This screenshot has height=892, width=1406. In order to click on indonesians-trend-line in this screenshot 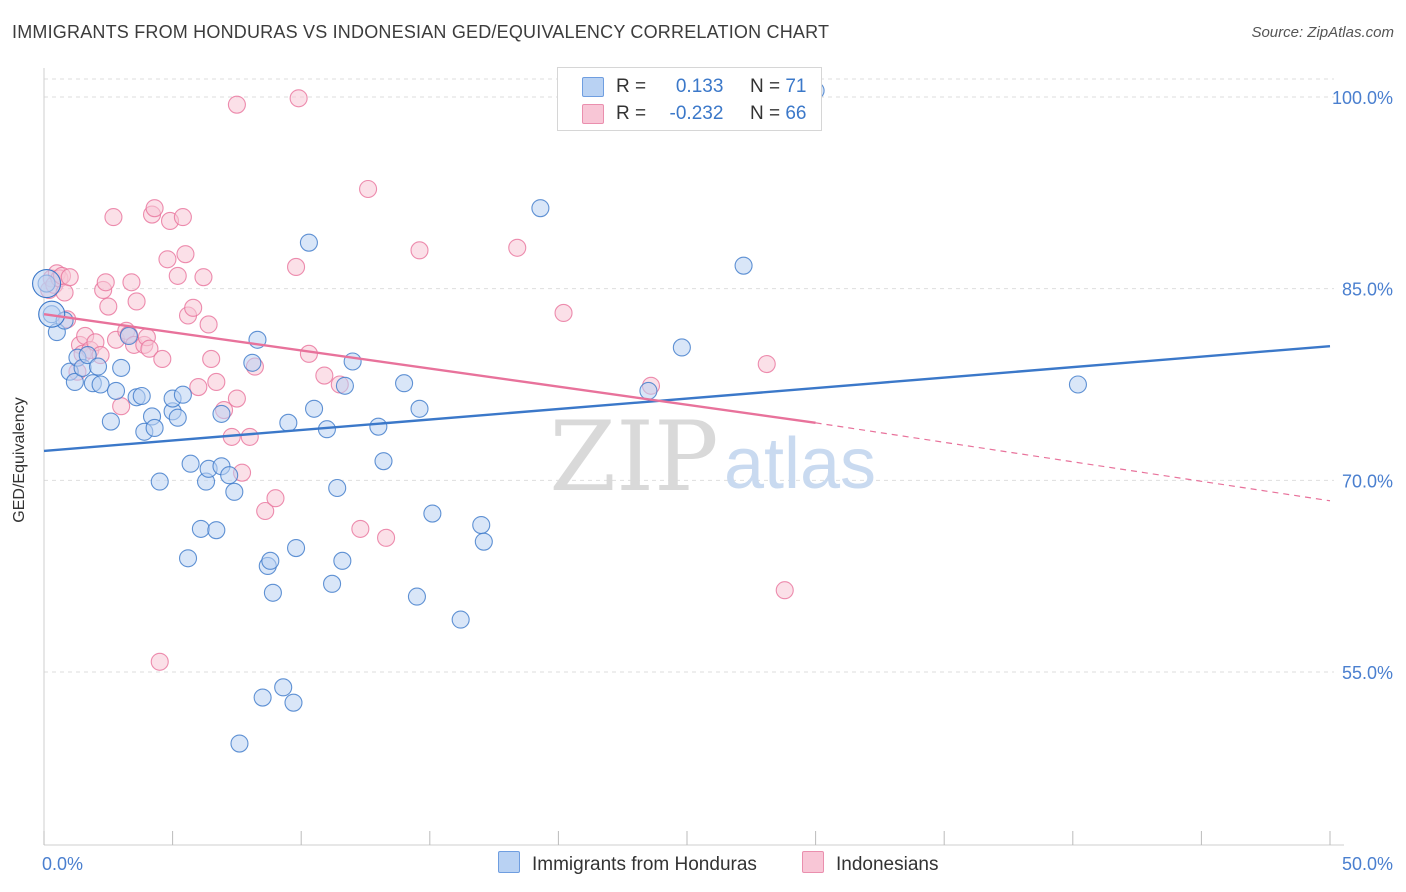, I will do `click(429, 369)`.